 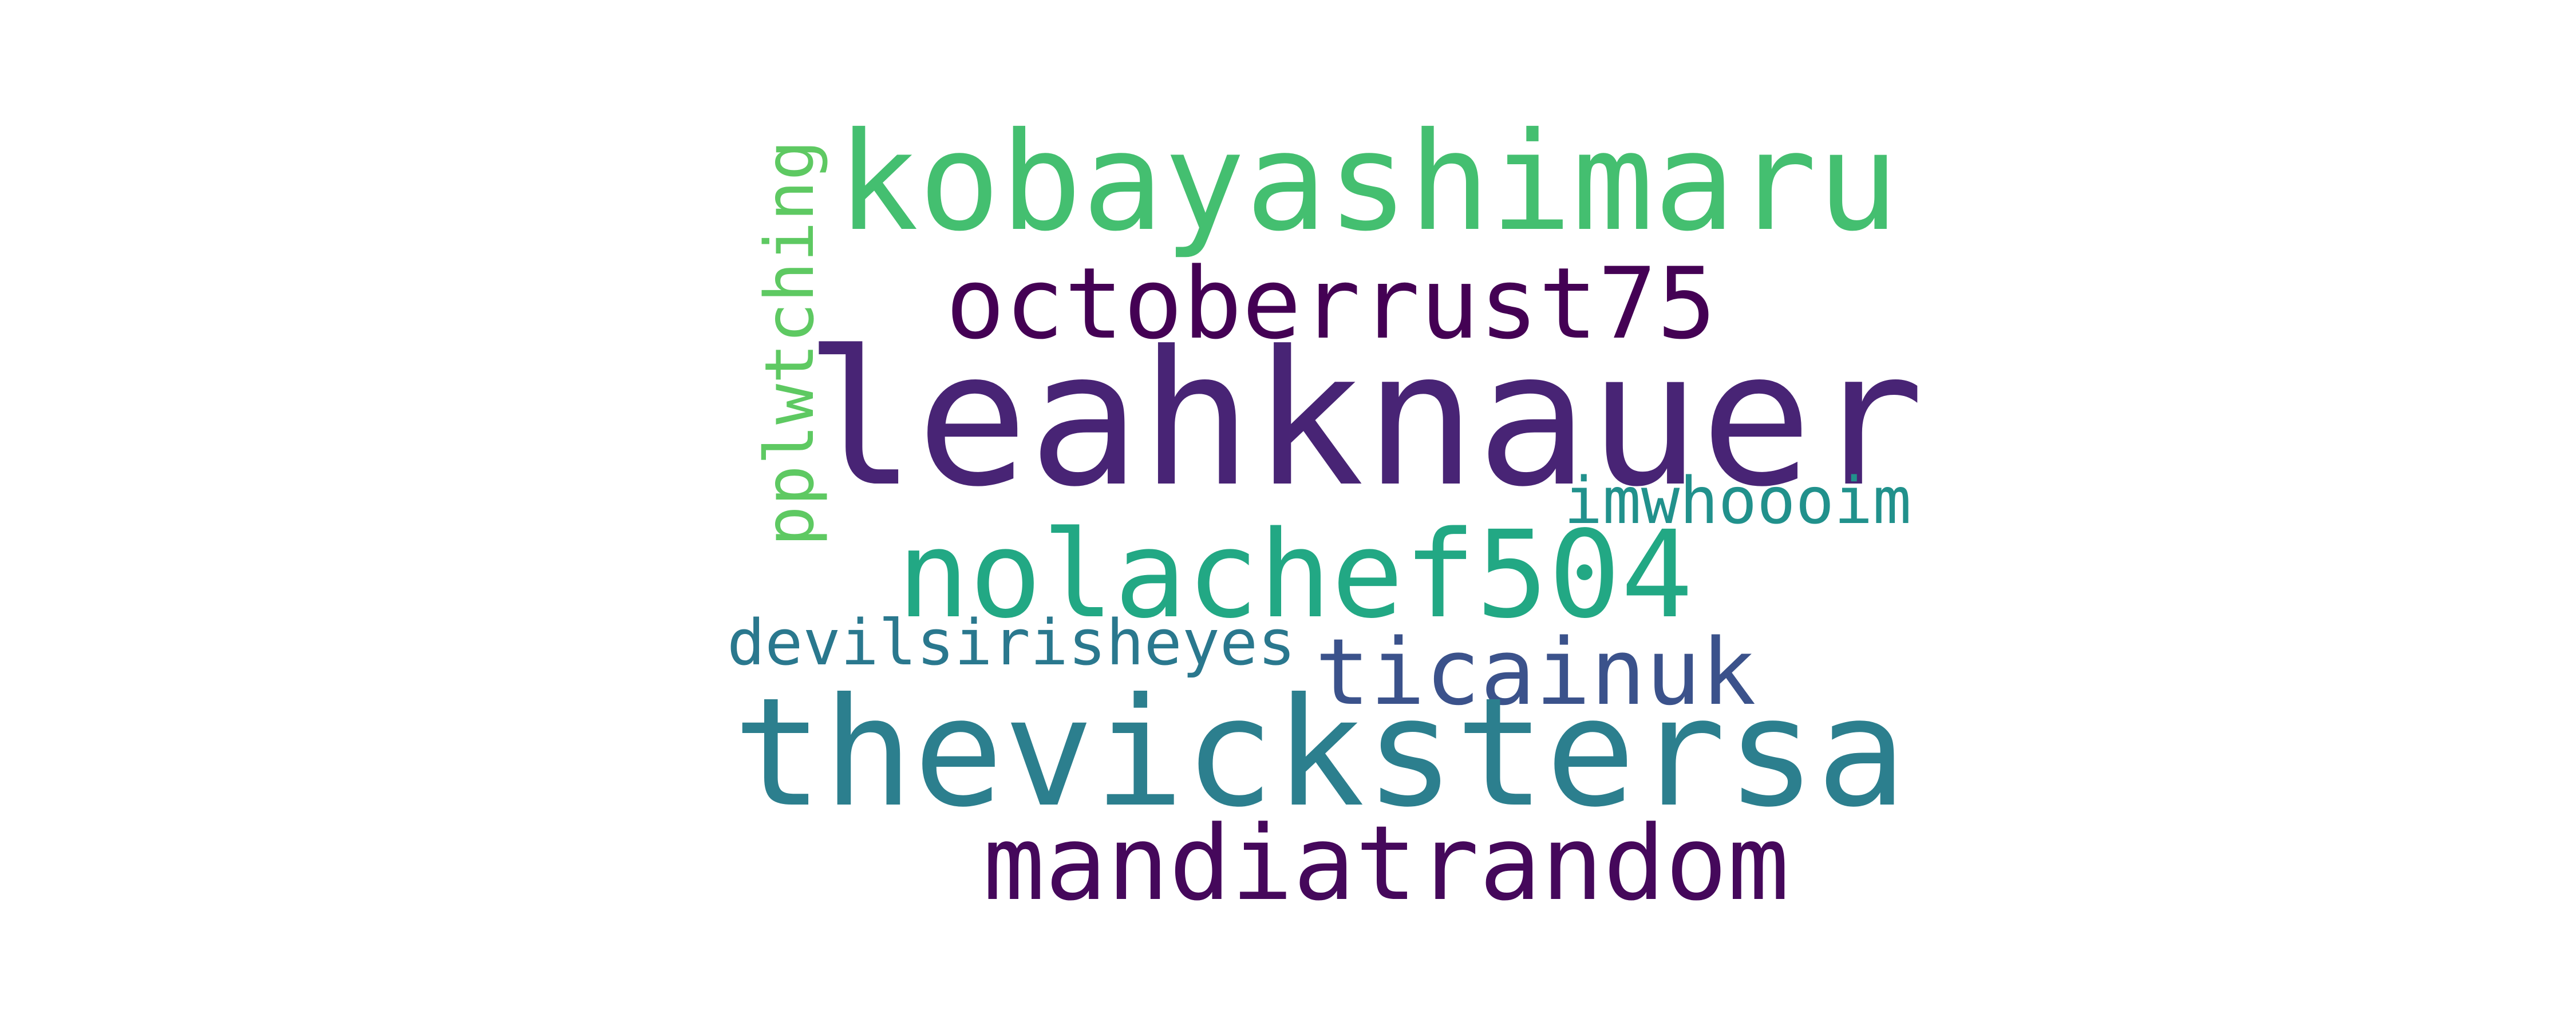 What do you see at coordinates (1368, 182) in the screenshot?
I see `word-kobayashimaru: kobayashimaru` at bounding box center [1368, 182].